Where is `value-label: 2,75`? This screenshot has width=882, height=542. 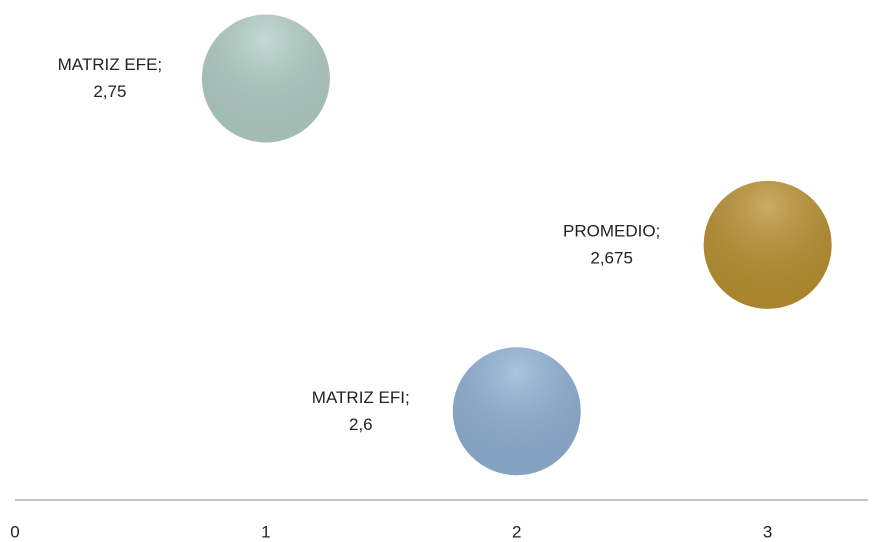 value-label: 2,75 is located at coordinates (109, 91).